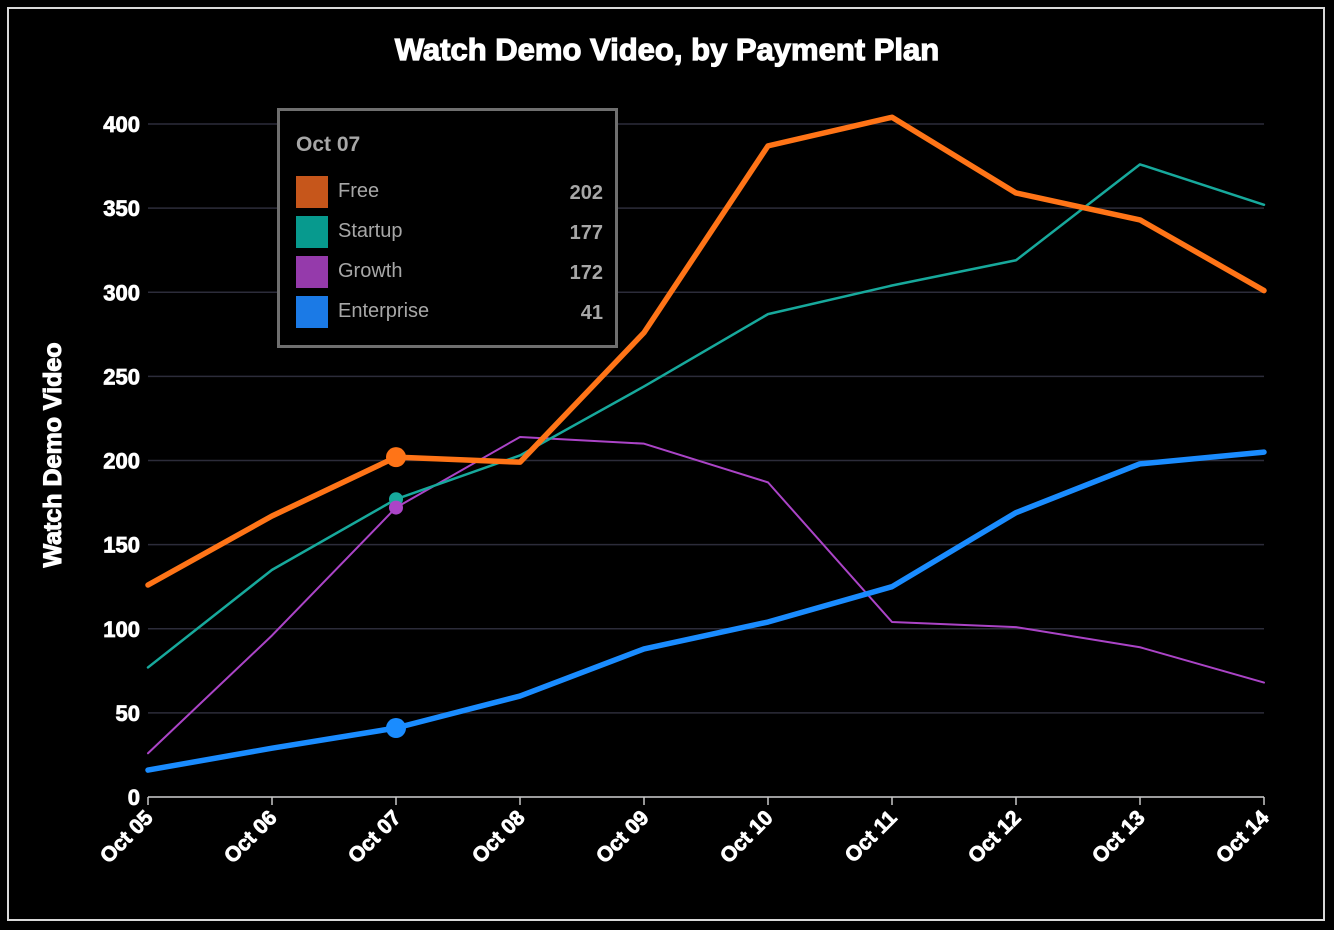 Image resolution: width=1334 pixels, height=930 pixels. What do you see at coordinates (312, 272) in the screenshot?
I see `growth-swatch` at bounding box center [312, 272].